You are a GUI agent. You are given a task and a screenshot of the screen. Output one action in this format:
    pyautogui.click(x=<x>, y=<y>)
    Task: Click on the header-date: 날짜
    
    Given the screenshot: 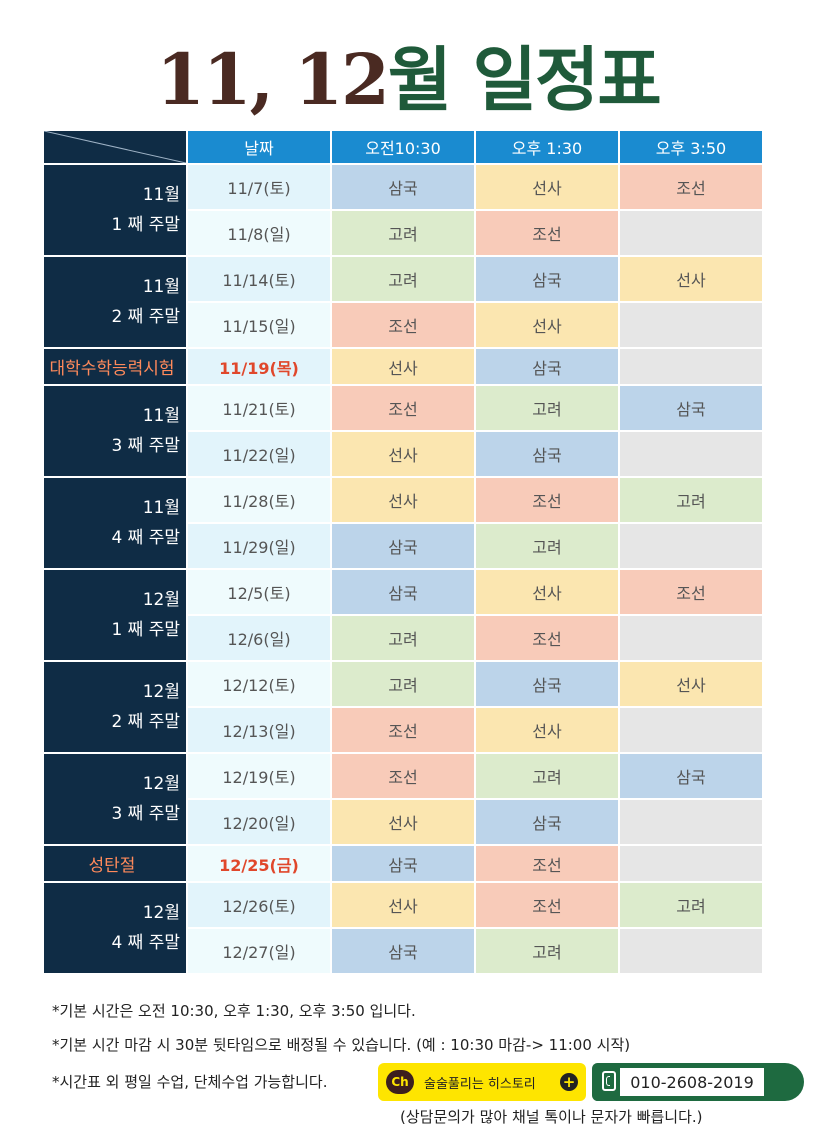 What is the action you would take?
    pyautogui.click(x=259, y=147)
    